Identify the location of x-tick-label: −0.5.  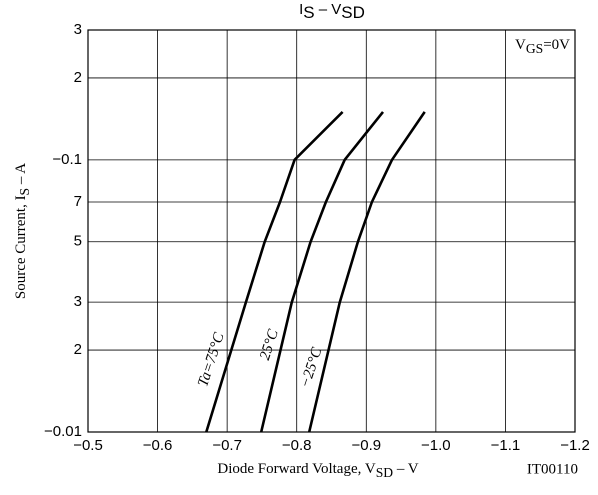
(88, 445).